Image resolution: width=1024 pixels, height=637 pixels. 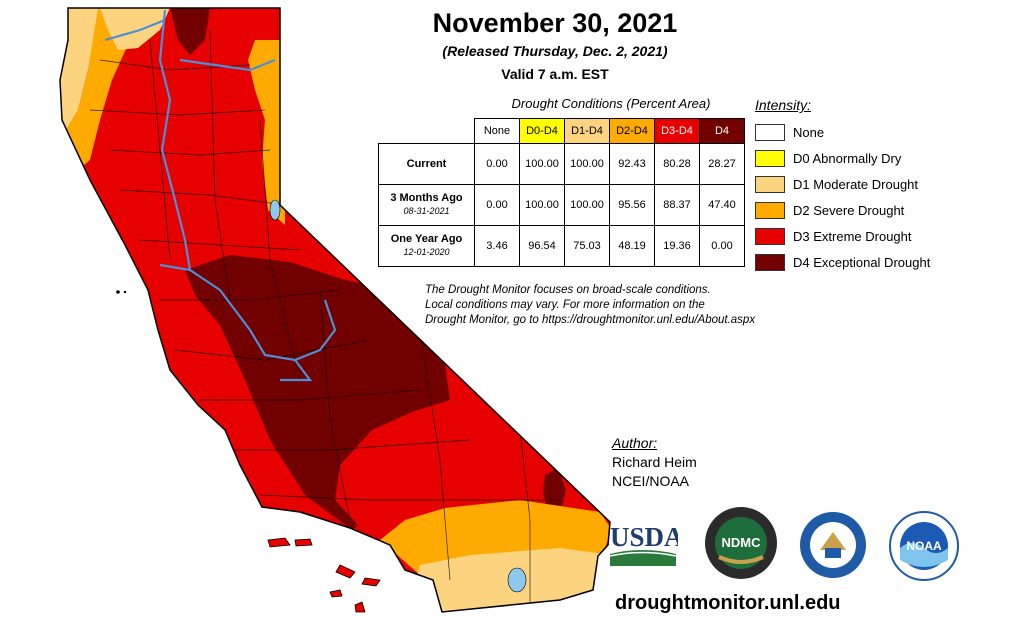 I want to click on legend-item: None, so click(x=842, y=132).